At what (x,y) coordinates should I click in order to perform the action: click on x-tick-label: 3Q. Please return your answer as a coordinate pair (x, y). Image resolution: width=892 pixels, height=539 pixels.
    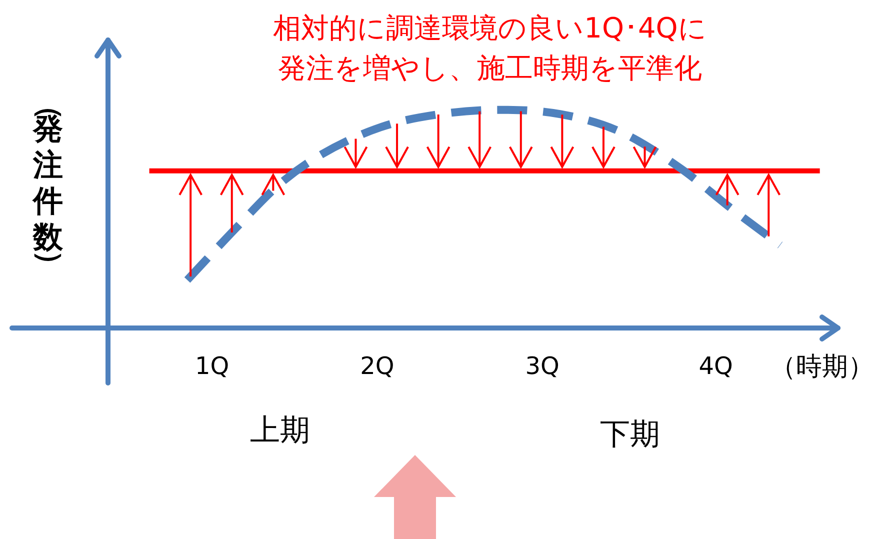
    Looking at the image, I should click on (542, 366).